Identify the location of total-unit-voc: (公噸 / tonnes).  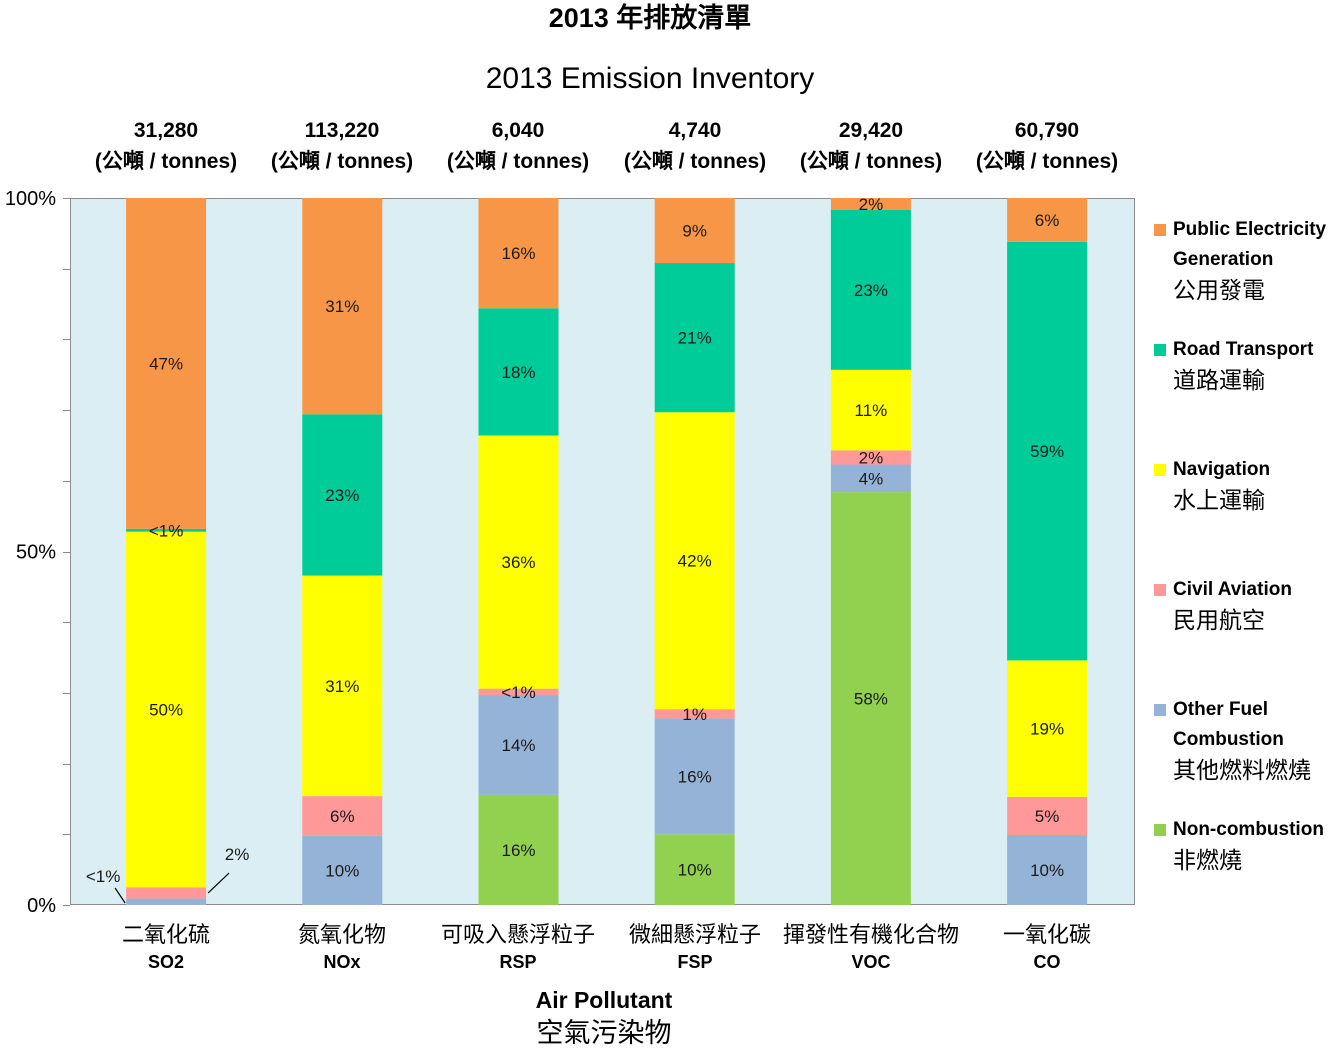
(871, 161).